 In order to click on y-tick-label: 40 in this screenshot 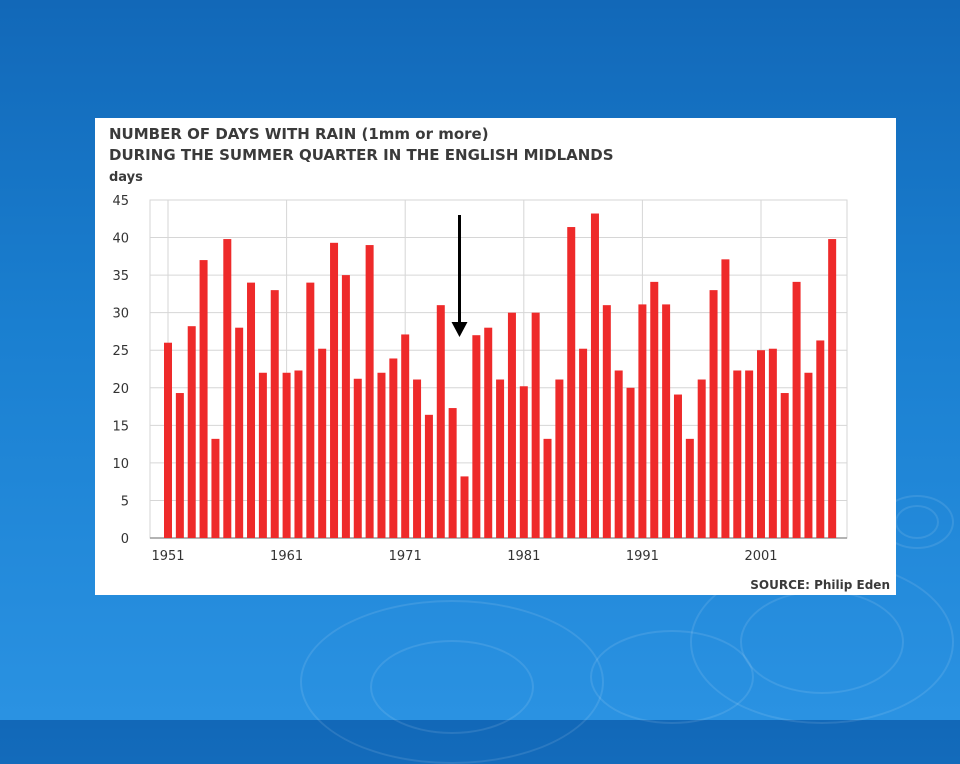, I will do `click(120, 239)`.